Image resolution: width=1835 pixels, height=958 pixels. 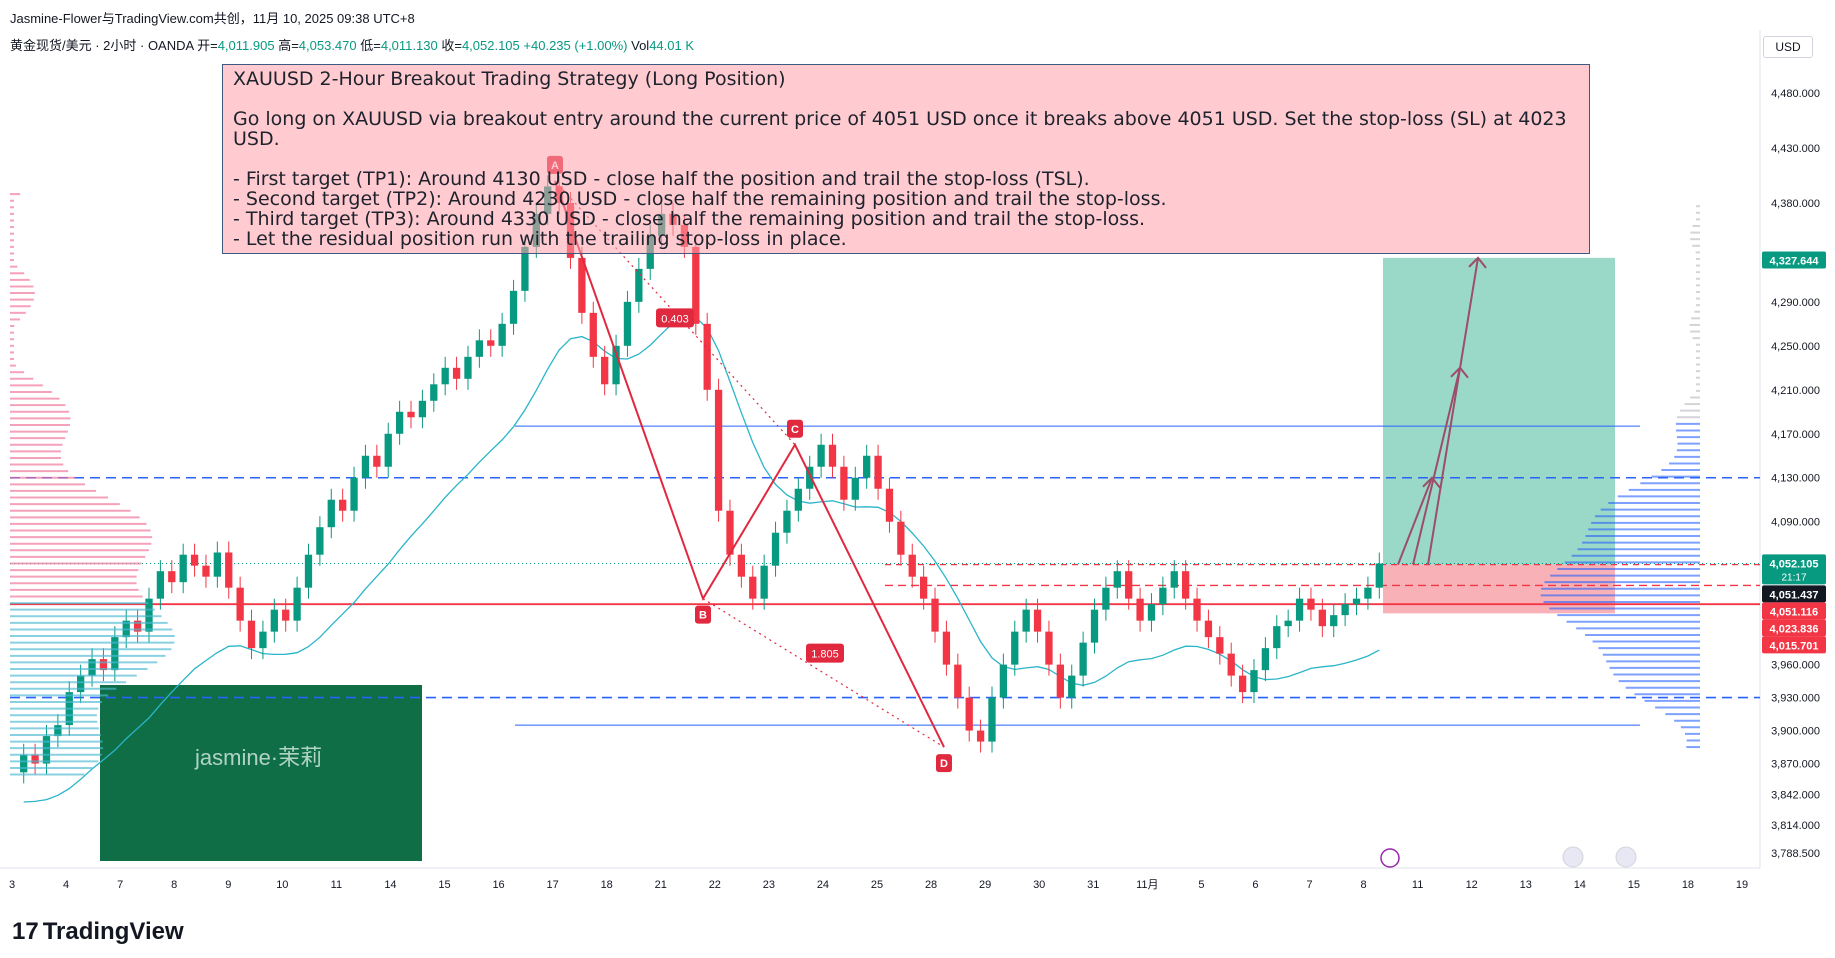 I want to click on x-tick-label-6: 11, so click(x=336, y=885).